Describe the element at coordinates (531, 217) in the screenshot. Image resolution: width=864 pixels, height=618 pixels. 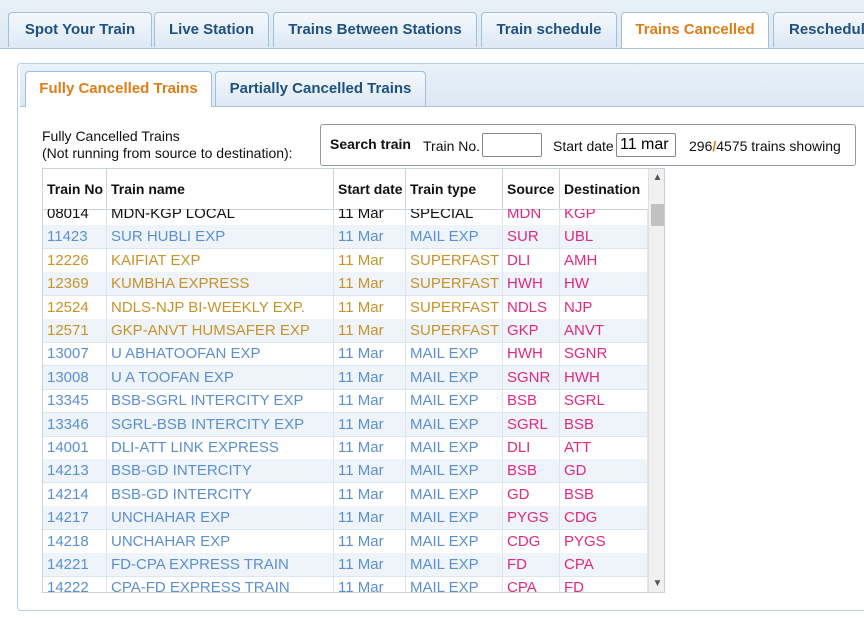
I see `source-cell: MDN` at that location.